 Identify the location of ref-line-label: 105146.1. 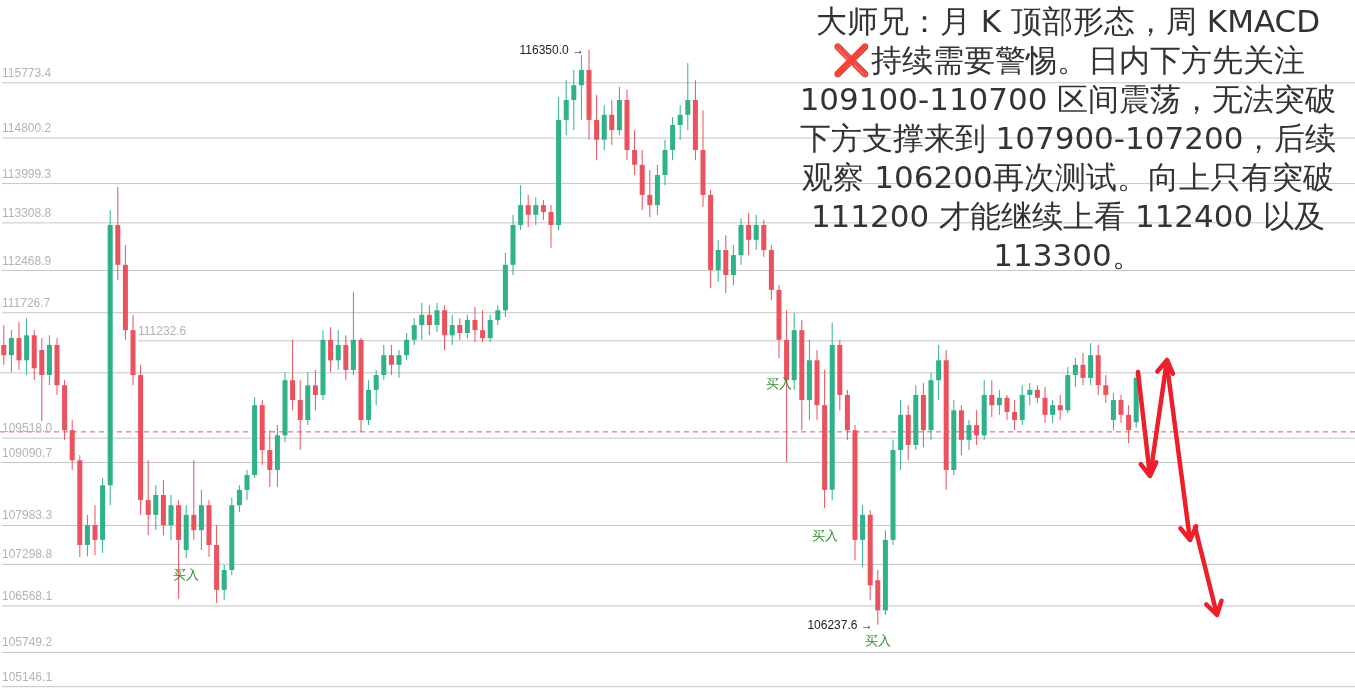
(27, 676).